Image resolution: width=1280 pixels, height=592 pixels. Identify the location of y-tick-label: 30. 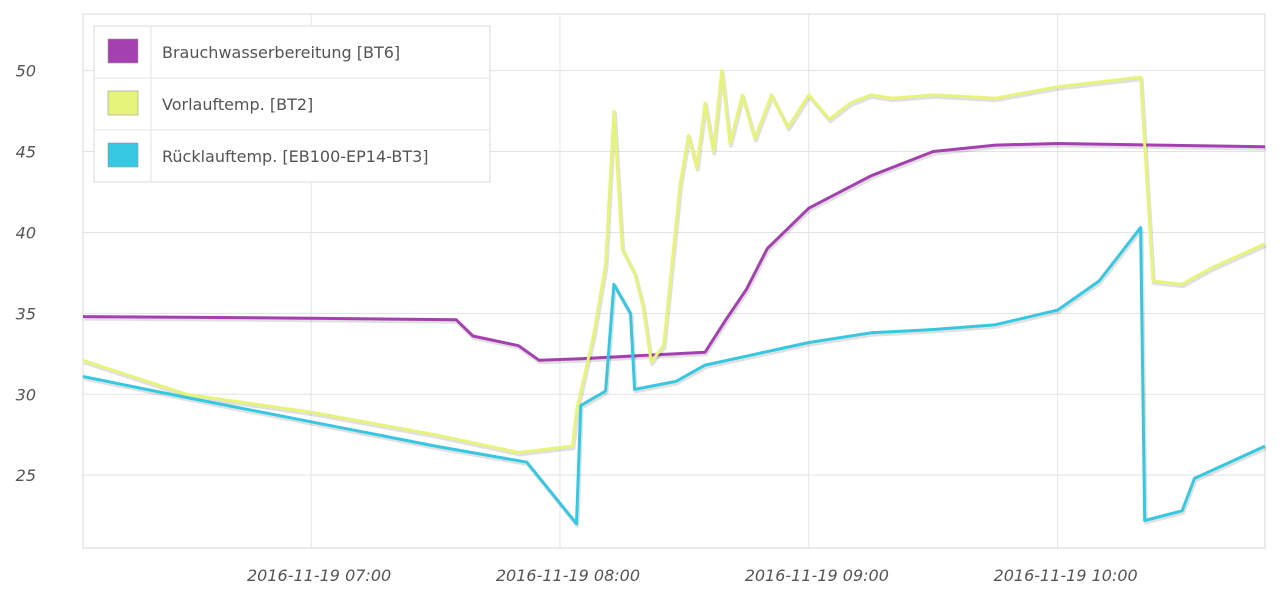
(26, 394).